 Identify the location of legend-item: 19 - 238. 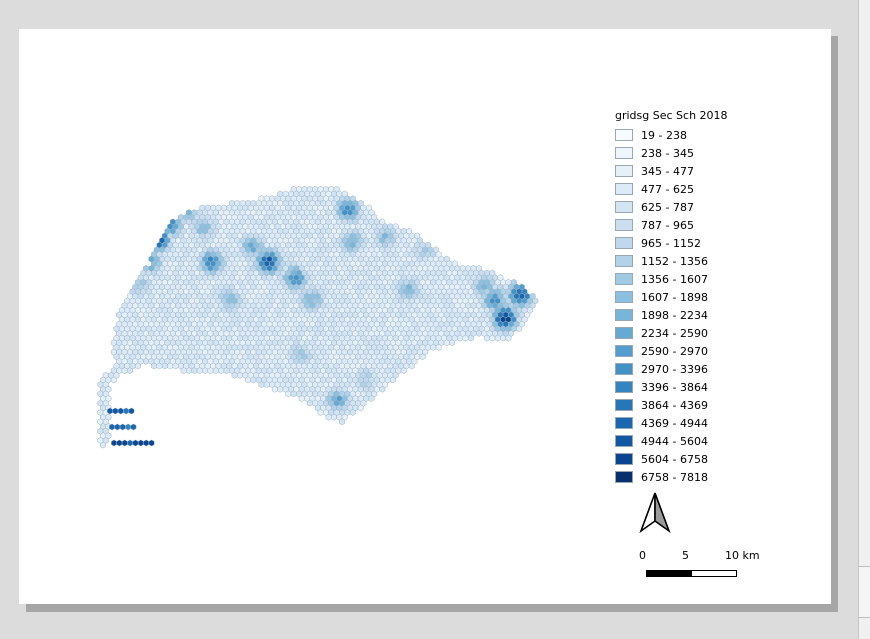
(671, 135).